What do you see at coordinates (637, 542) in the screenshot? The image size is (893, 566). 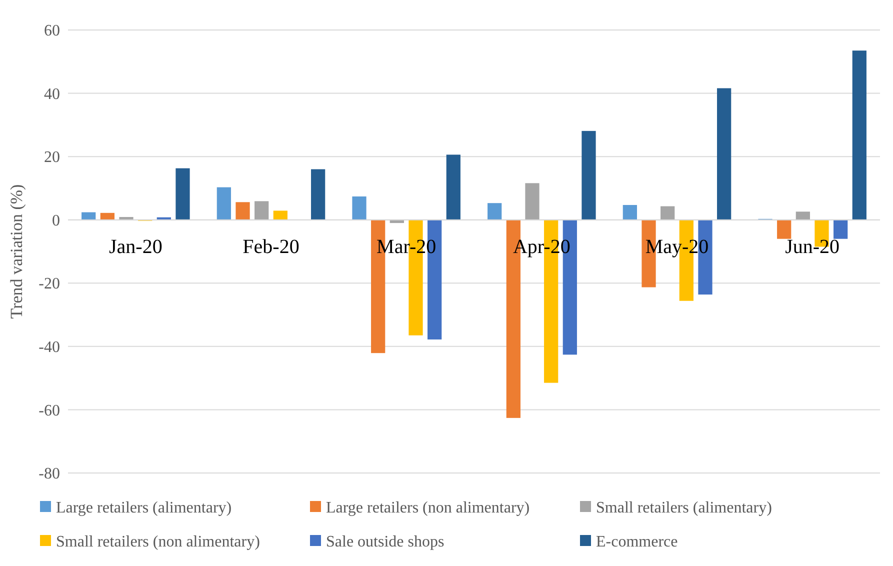 I see `legend-label: E-commerce` at bounding box center [637, 542].